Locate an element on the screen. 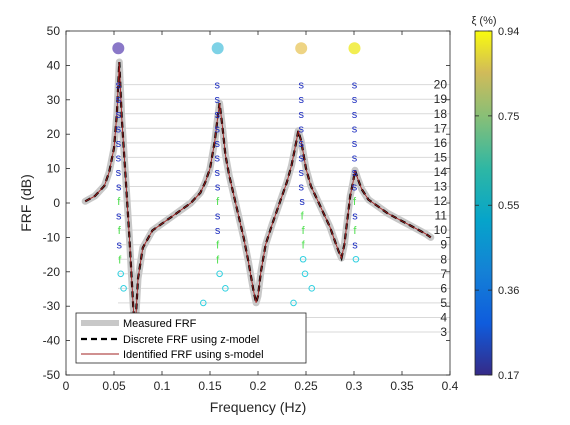 This screenshot has width=570, height=425. order-label: 11 is located at coordinates (441, 216).